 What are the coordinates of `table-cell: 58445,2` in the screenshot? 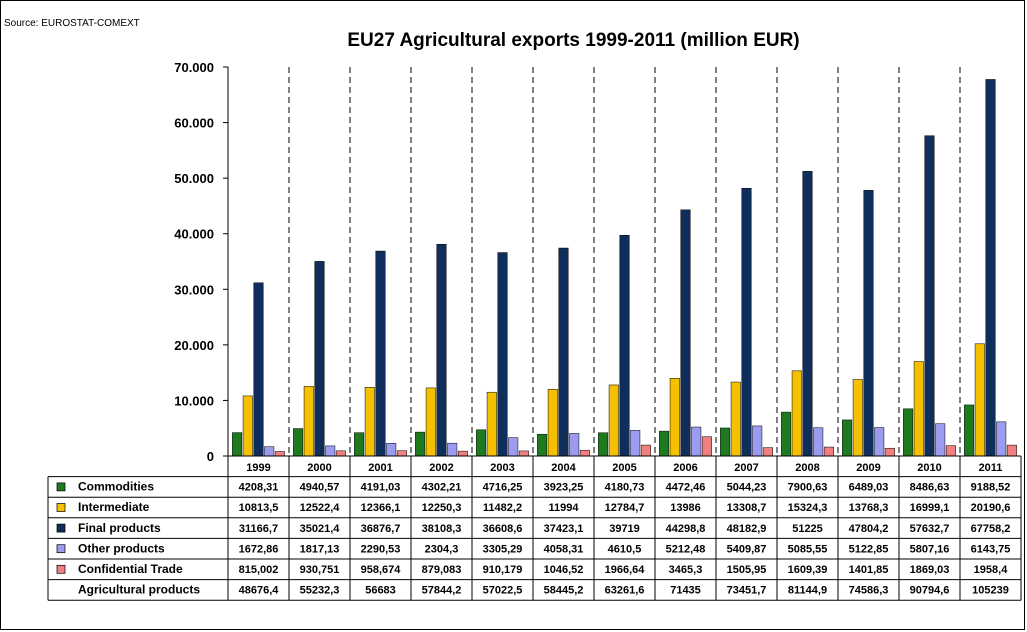 It's located at (564, 591).